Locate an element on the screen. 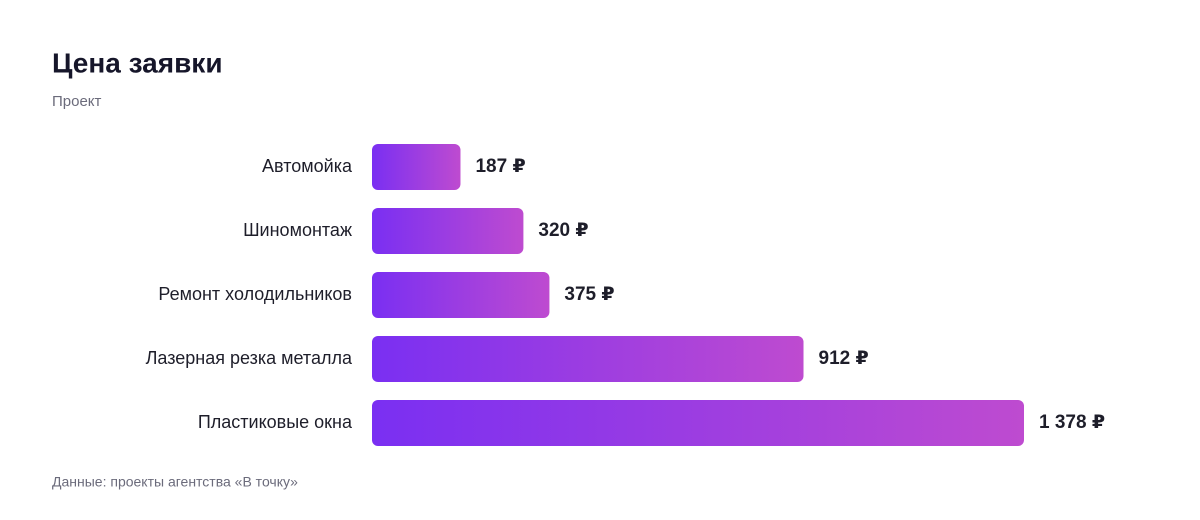  source-note: Данные: проекты агентства «В точку» is located at coordinates (175, 482).